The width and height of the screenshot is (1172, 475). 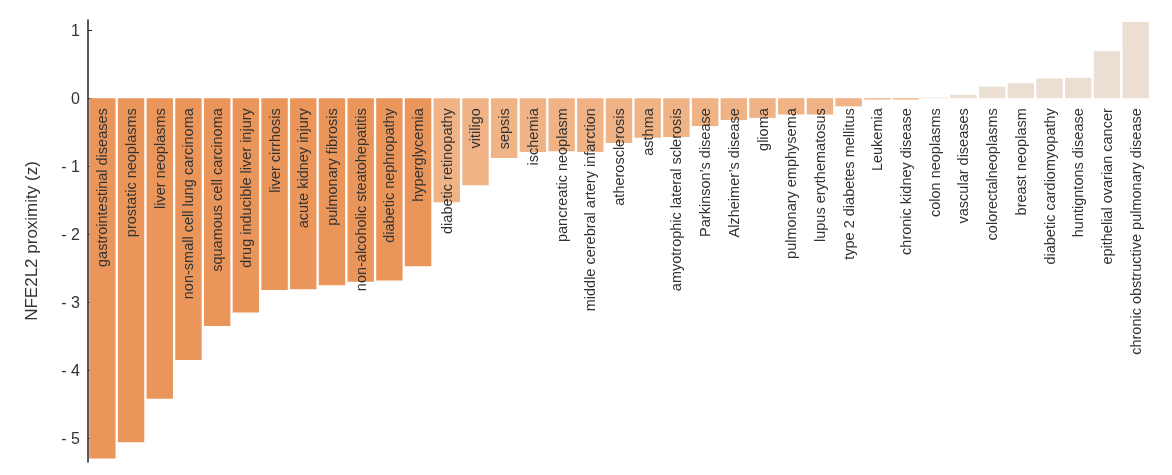 What do you see at coordinates (303, 168) in the screenshot?
I see `x-tick-label: acute kidney injury` at bounding box center [303, 168].